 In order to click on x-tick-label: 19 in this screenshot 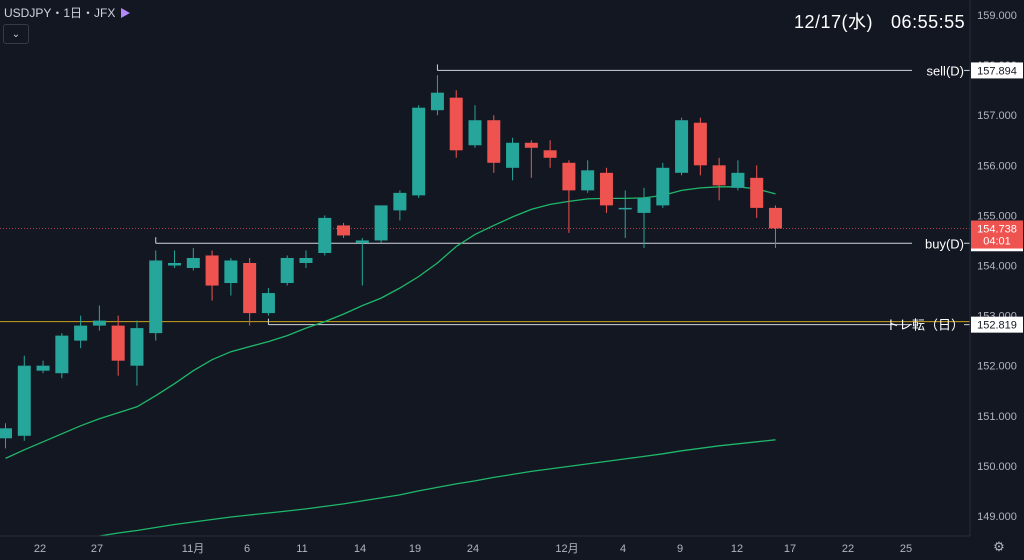, I will do `click(415, 549)`.